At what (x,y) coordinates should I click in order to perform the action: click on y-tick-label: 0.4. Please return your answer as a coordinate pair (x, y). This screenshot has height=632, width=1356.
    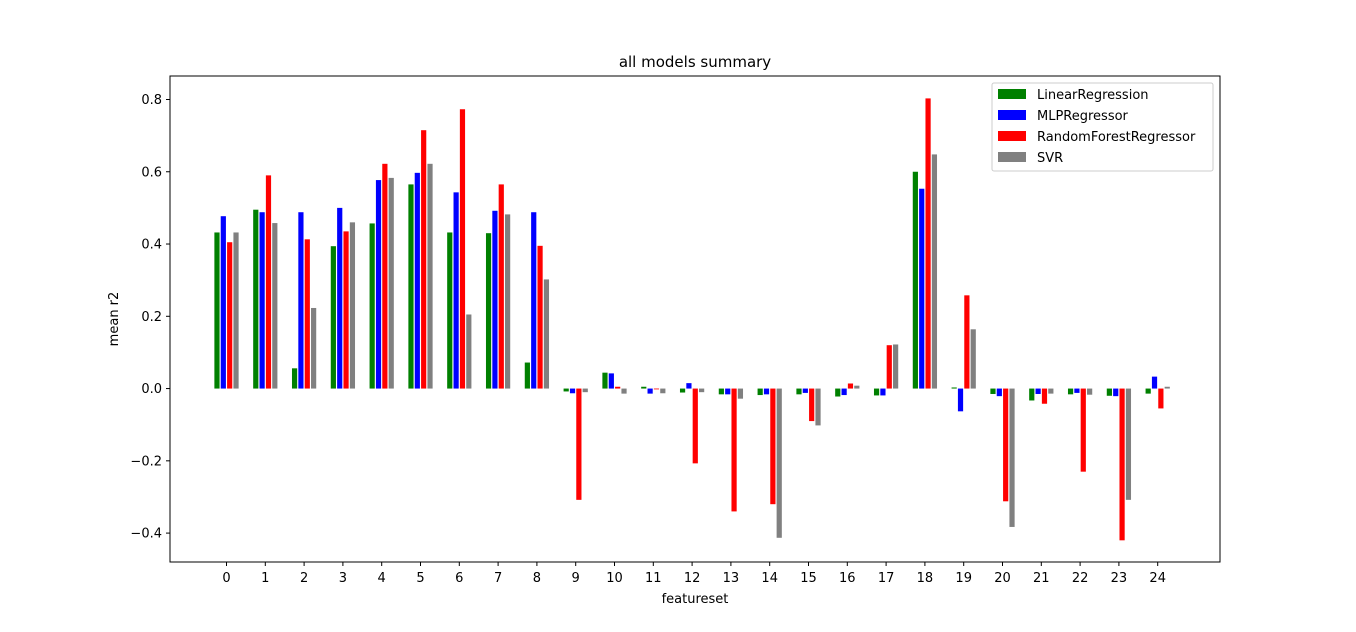
    Looking at the image, I should click on (151, 245).